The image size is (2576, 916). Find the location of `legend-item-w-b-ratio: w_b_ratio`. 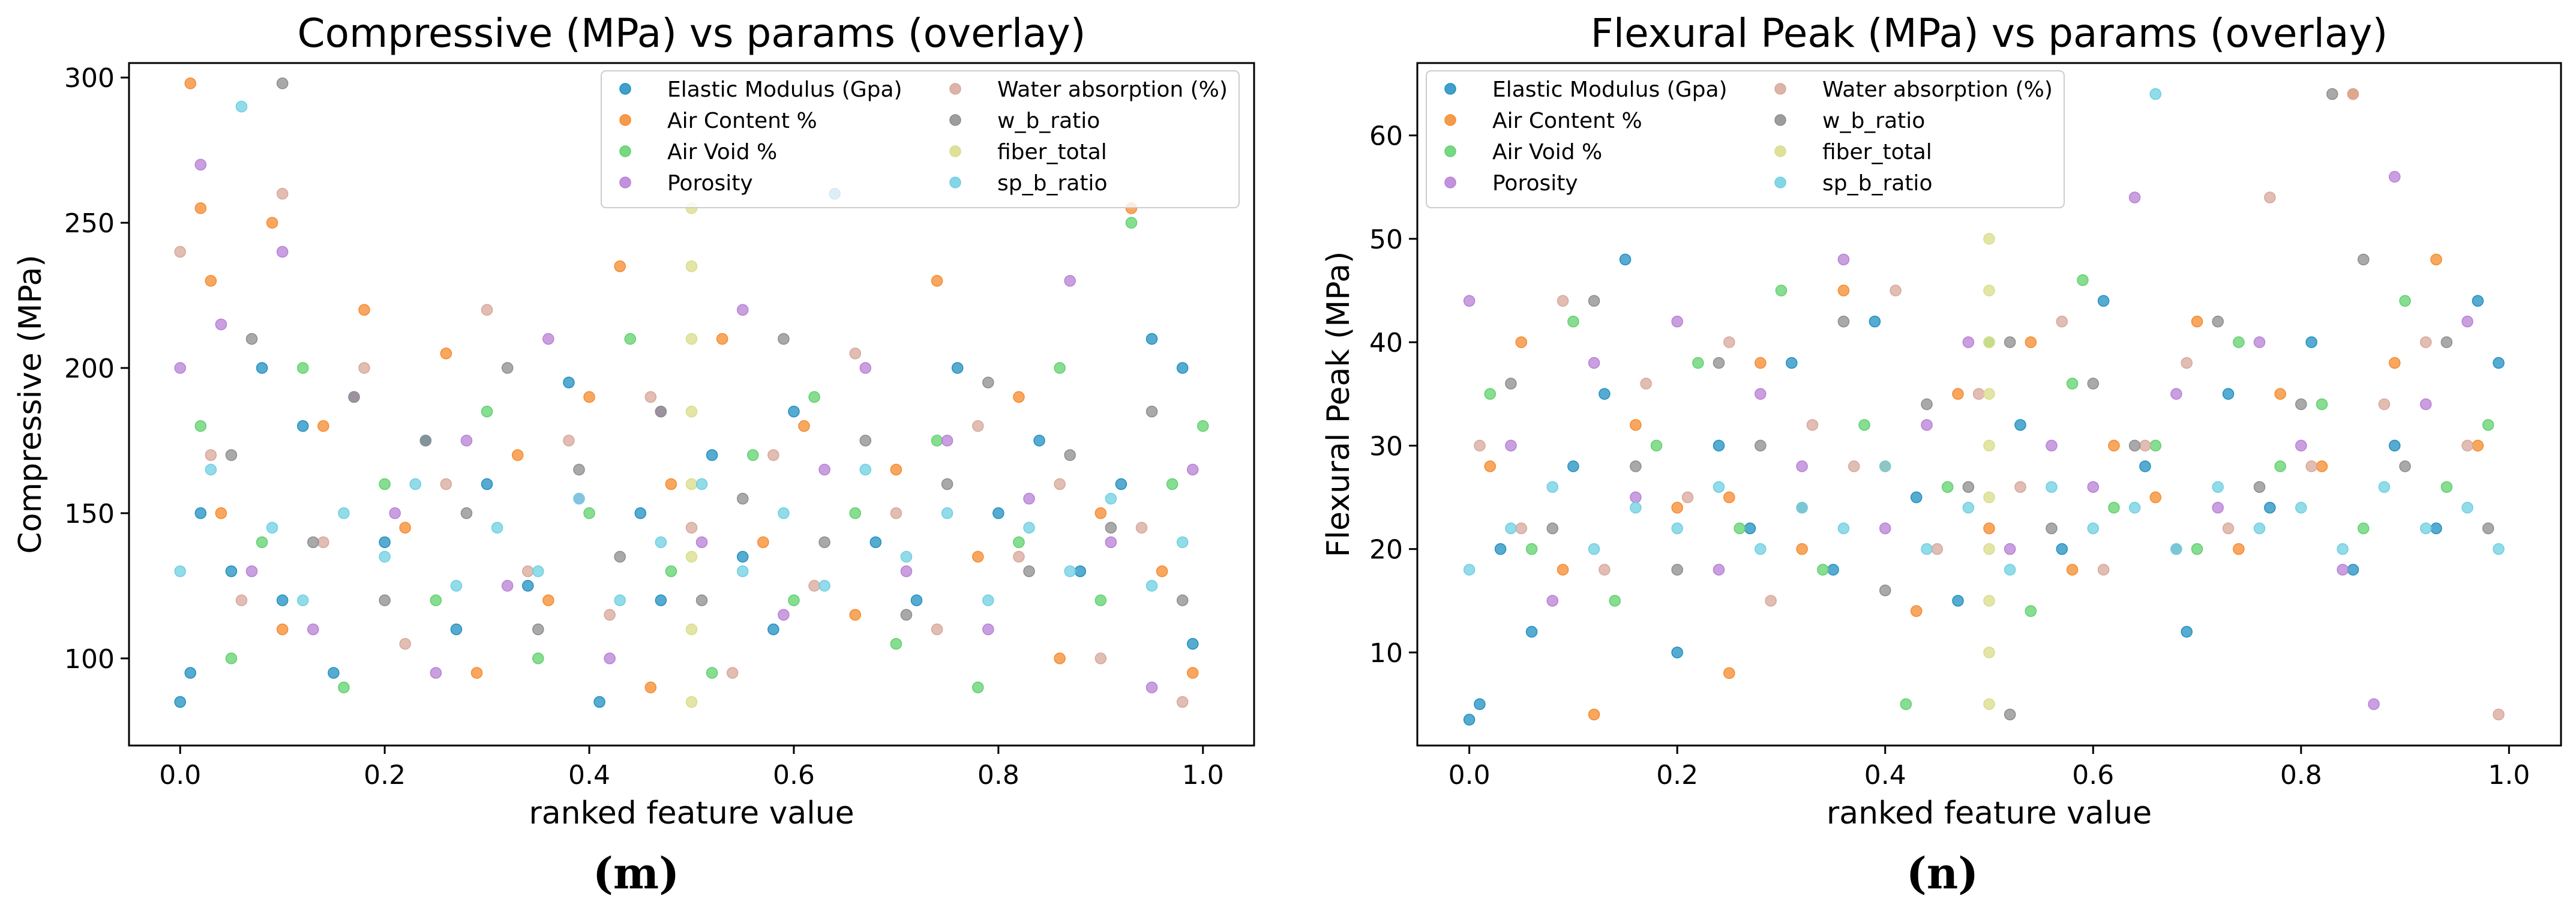

legend-item-w-b-ratio: w_b_ratio is located at coordinates (1849, 121).